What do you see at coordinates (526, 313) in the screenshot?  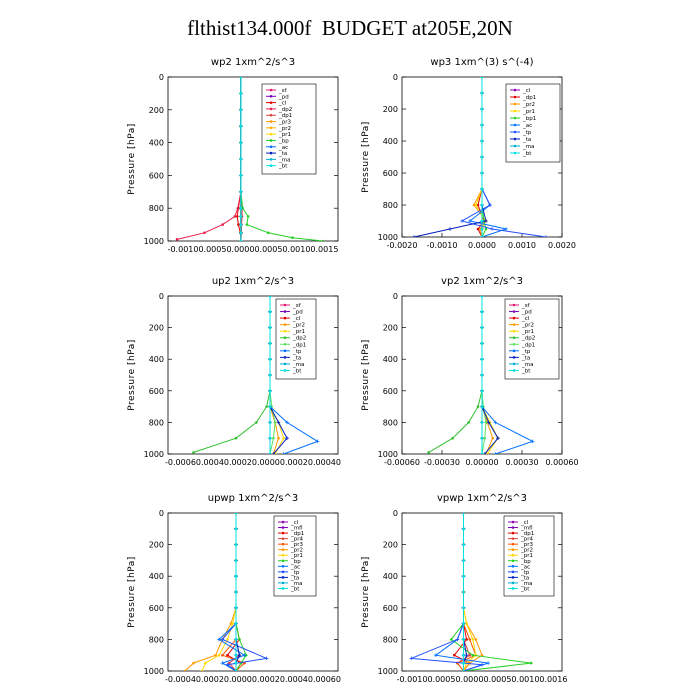 I see `legend-label: _pd` at bounding box center [526, 313].